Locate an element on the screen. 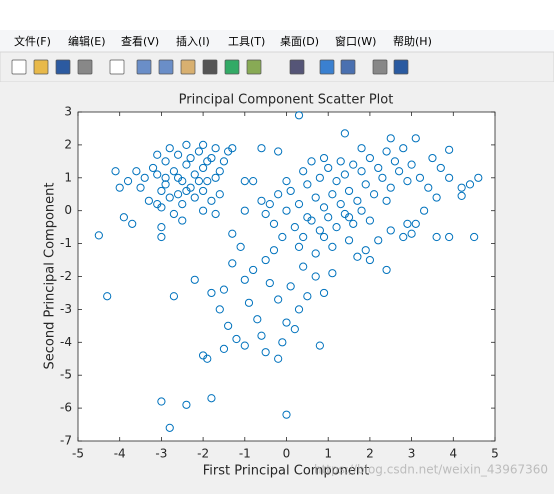 The width and height of the screenshot is (554, 494). y-tick-label: -2 is located at coordinates (66, 276).